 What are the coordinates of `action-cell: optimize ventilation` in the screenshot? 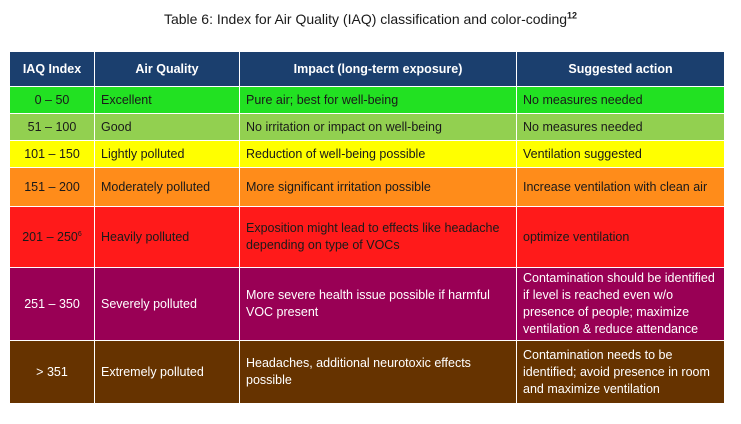 It's located at (620, 237).